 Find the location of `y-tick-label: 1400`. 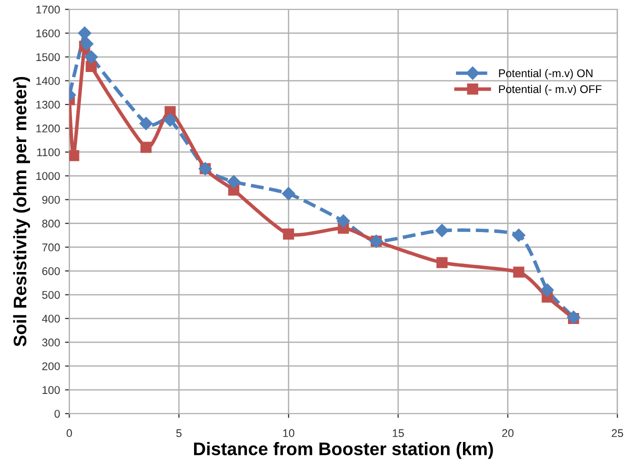

y-tick-label: 1400 is located at coordinates (48, 80).